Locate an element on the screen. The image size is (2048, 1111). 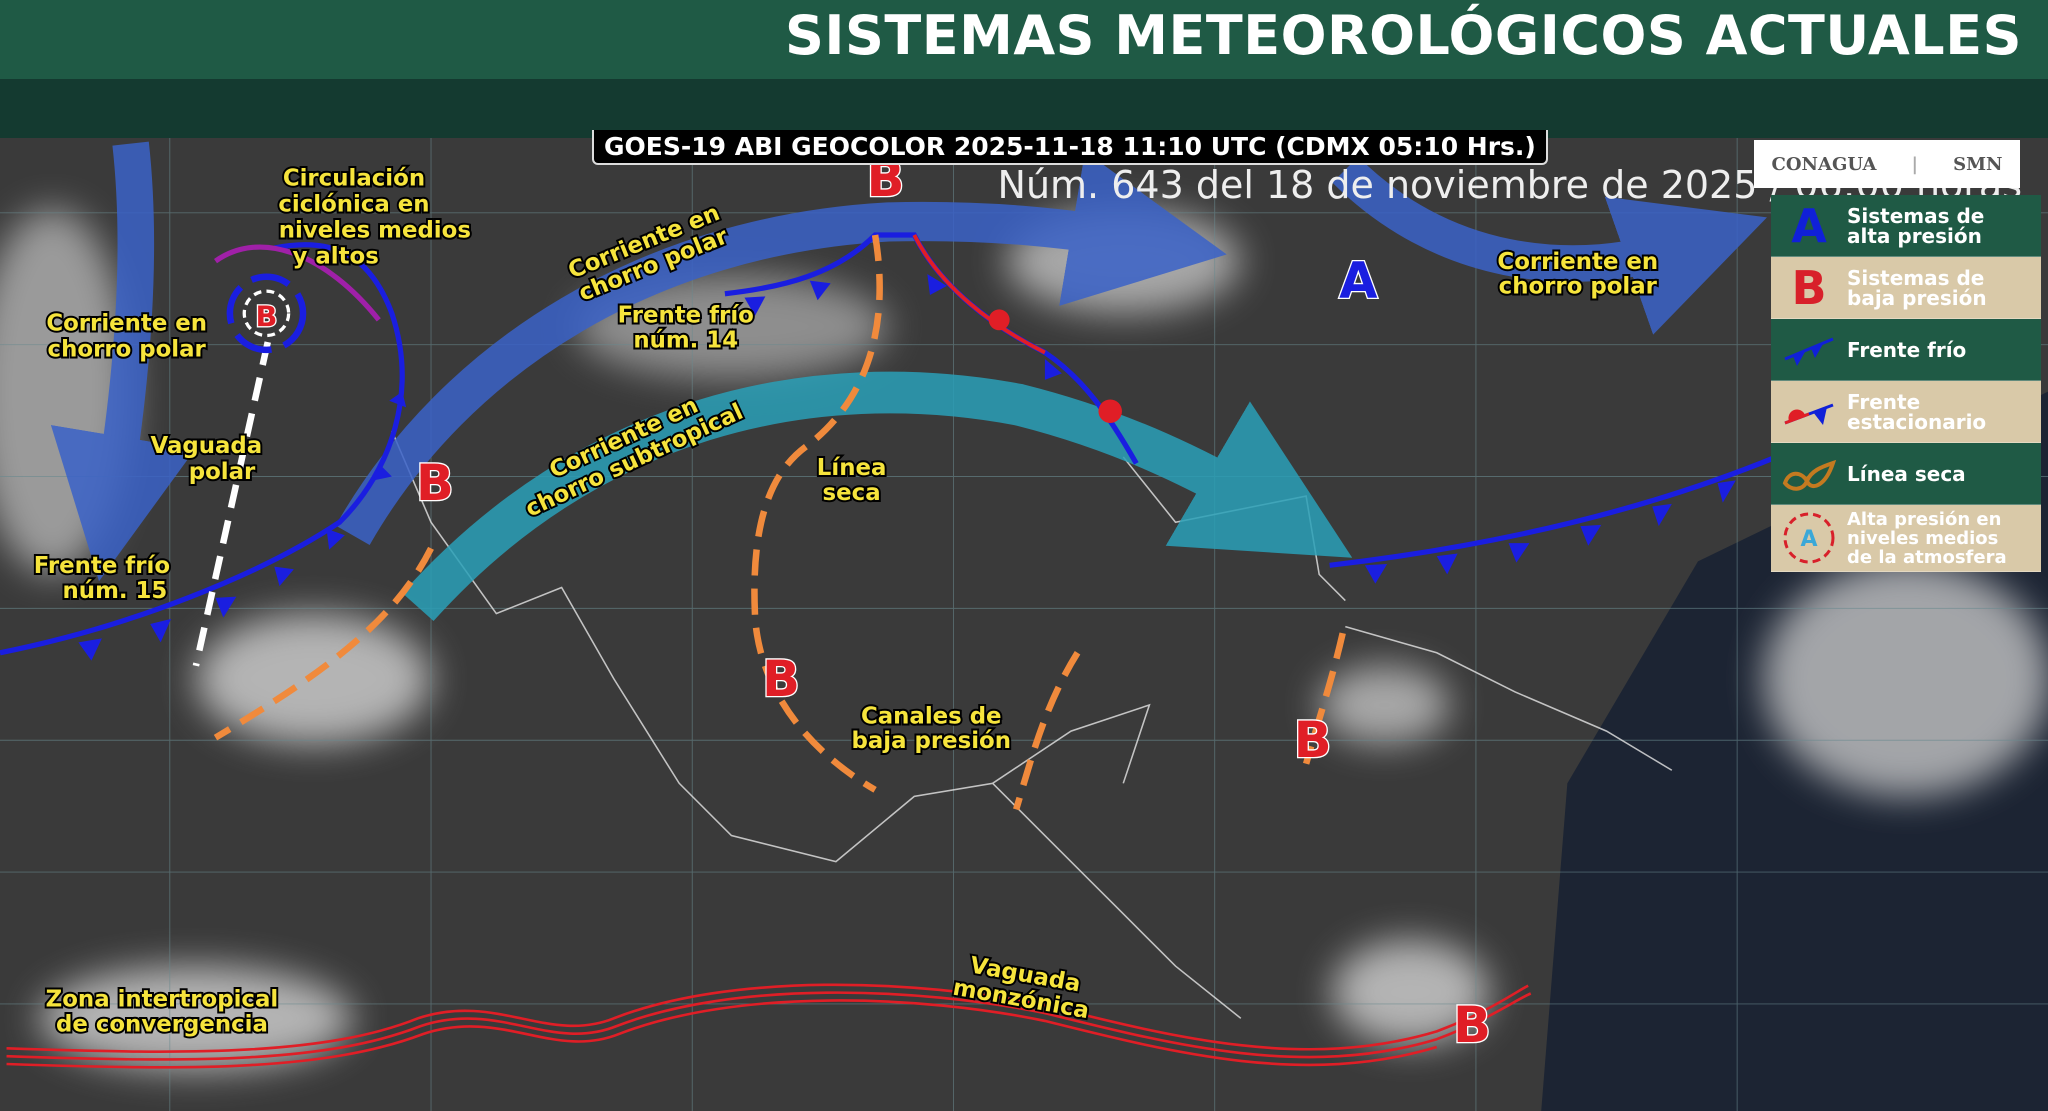
svg-text: Línea is located at coordinates (852, 468).